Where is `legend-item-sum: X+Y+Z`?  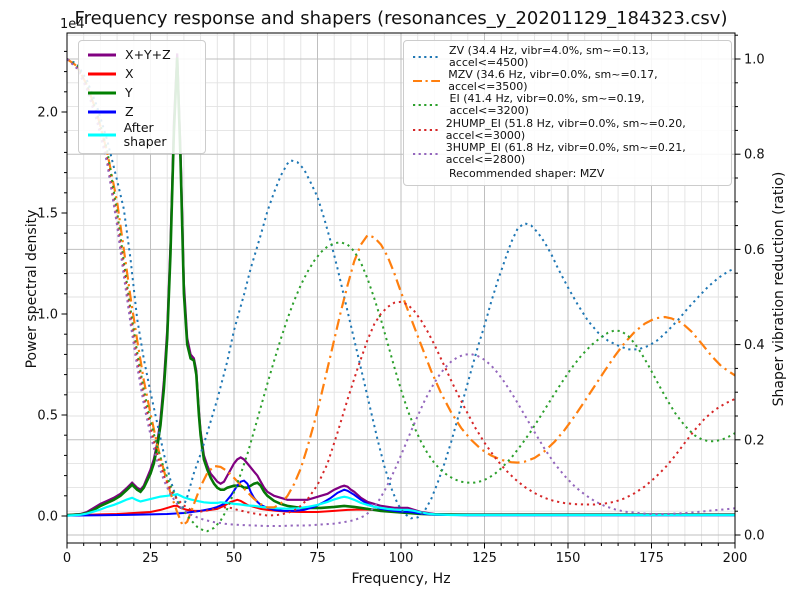 legend-item-sum: X+Y+Z is located at coordinates (142, 54).